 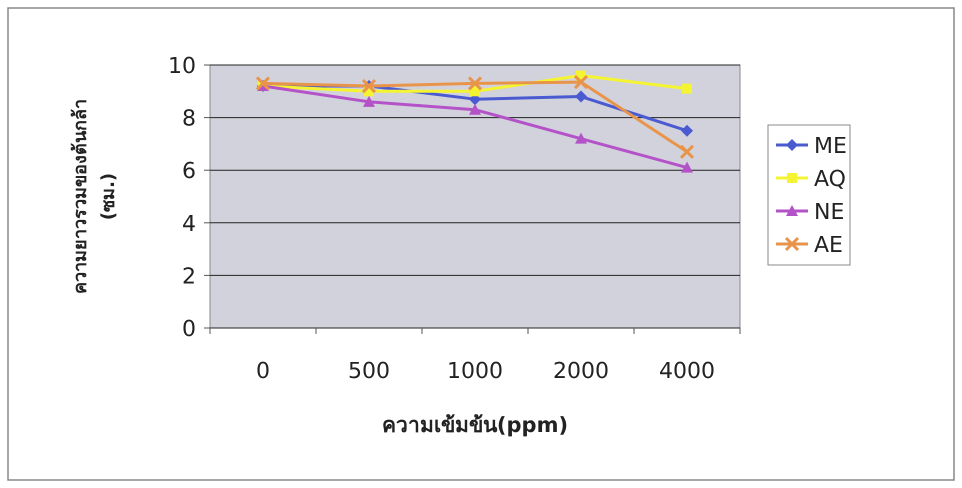 What do you see at coordinates (828, 245) in the screenshot?
I see `legend-label: AE` at bounding box center [828, 245].